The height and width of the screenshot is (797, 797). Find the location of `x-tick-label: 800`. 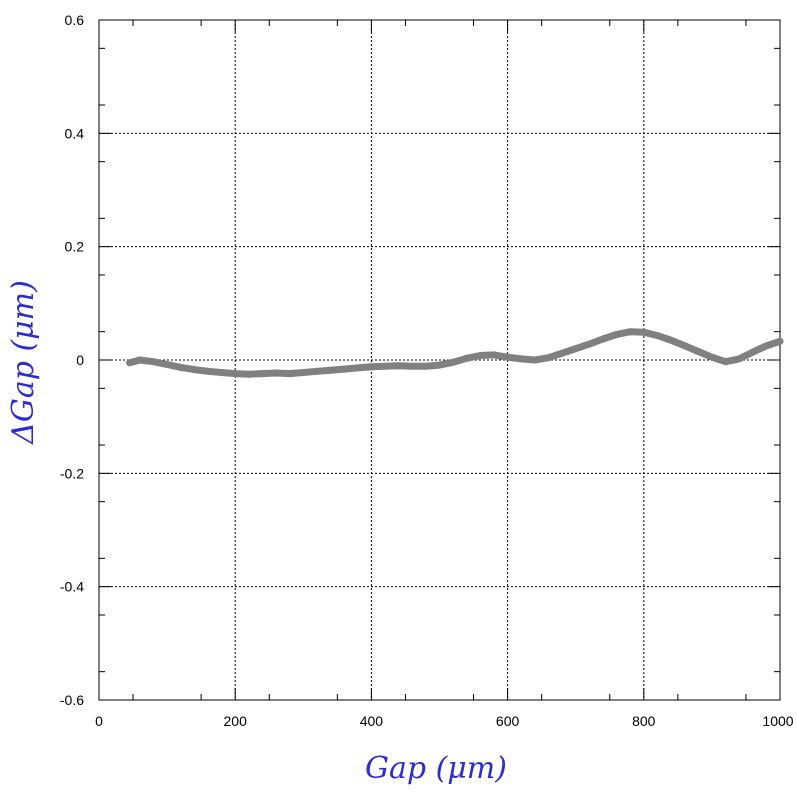

x-tick-label: 800 is located at coordinates (644, 721).